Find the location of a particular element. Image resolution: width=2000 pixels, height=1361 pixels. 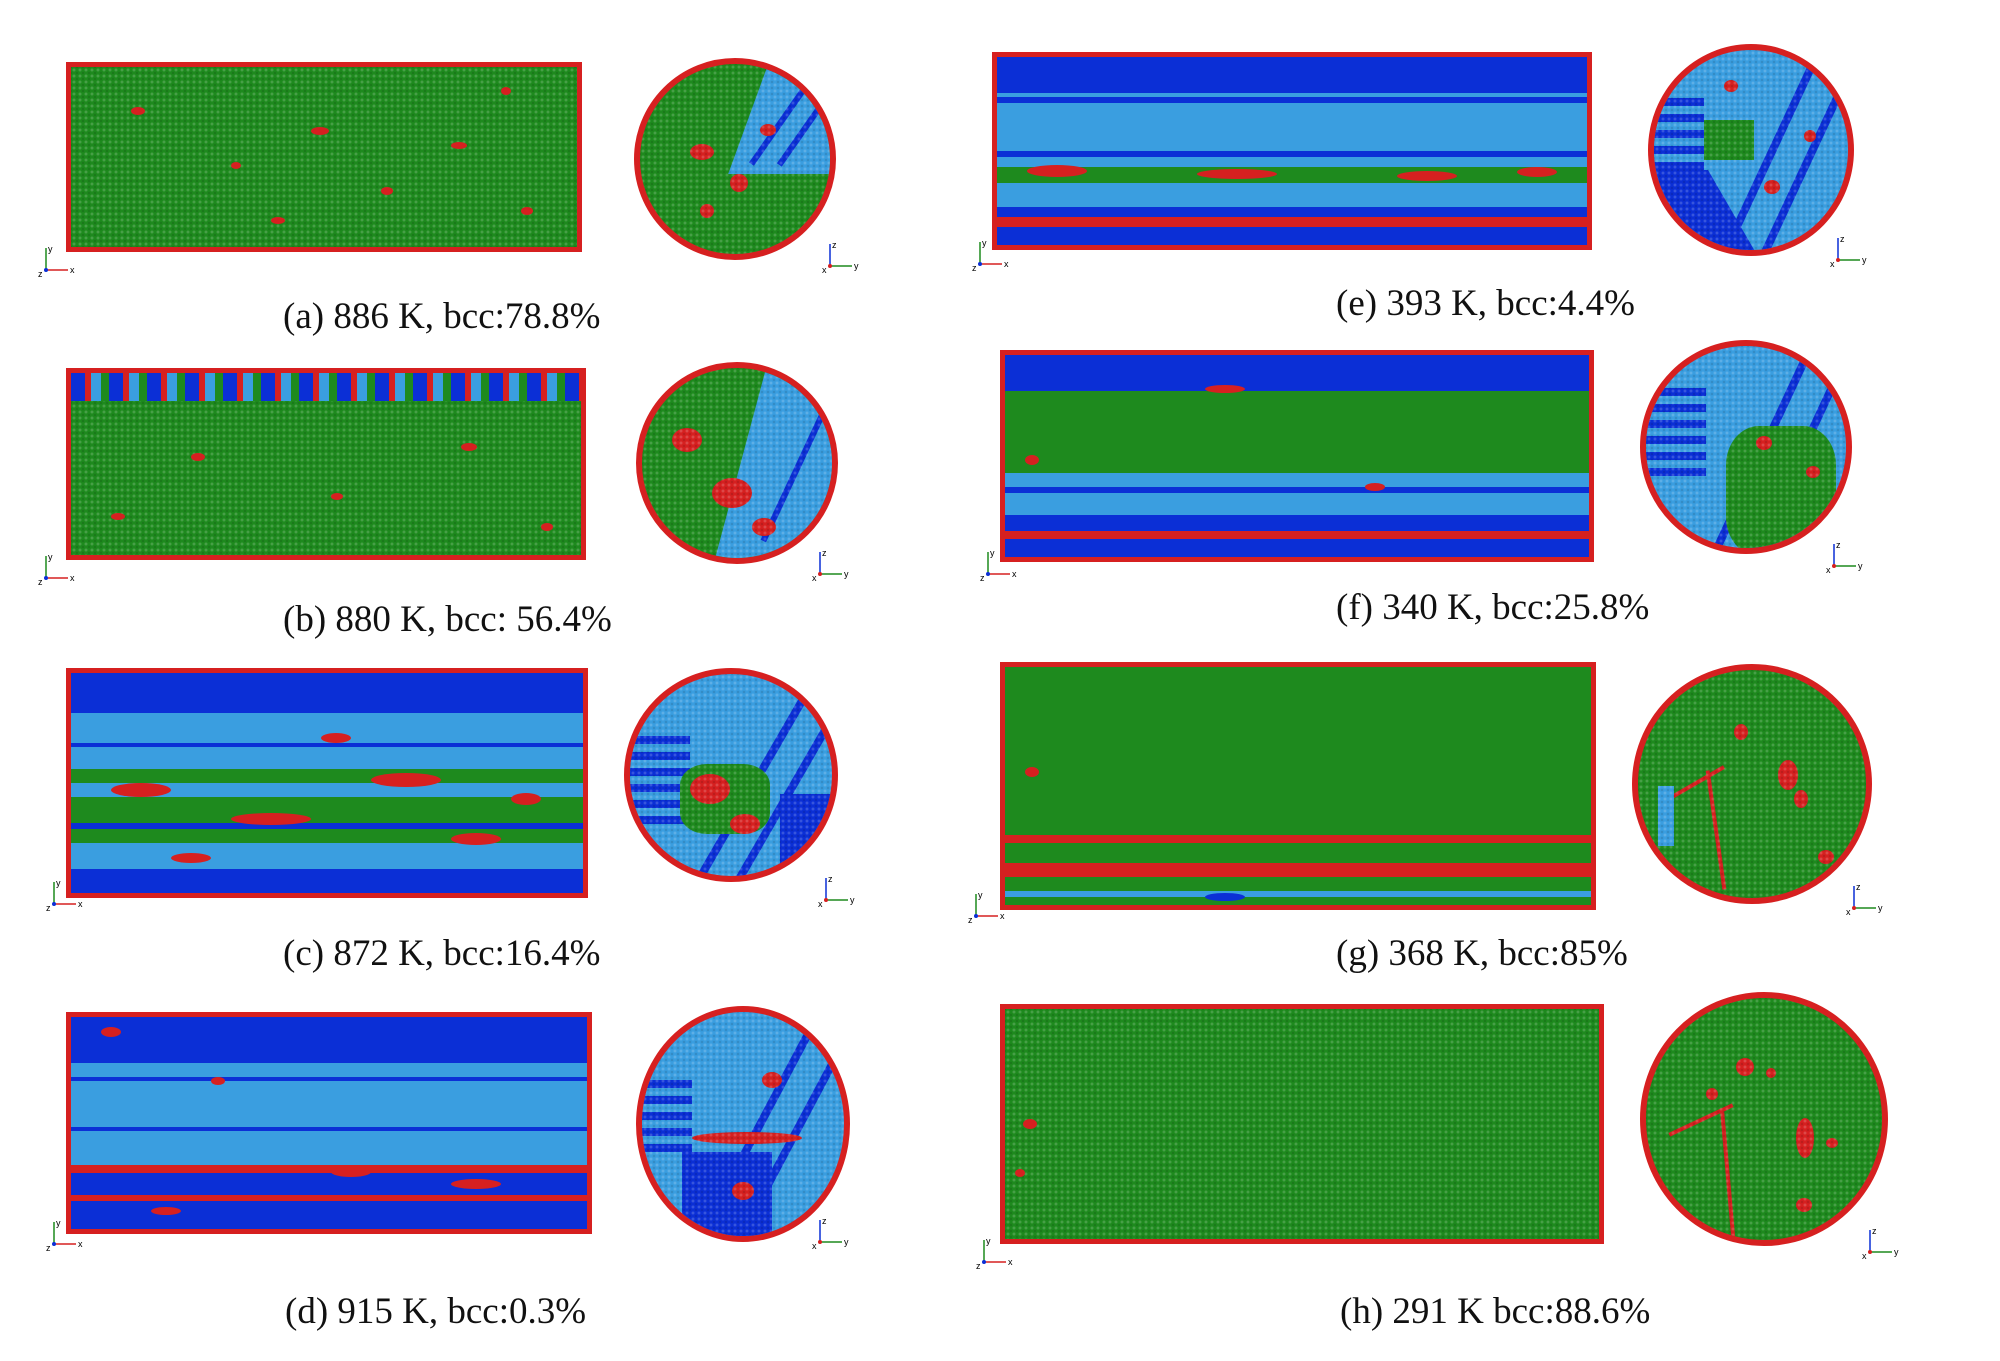

caption-e: (e) 393 K, bcc:4.4% is located at coordinates (1485, 303).